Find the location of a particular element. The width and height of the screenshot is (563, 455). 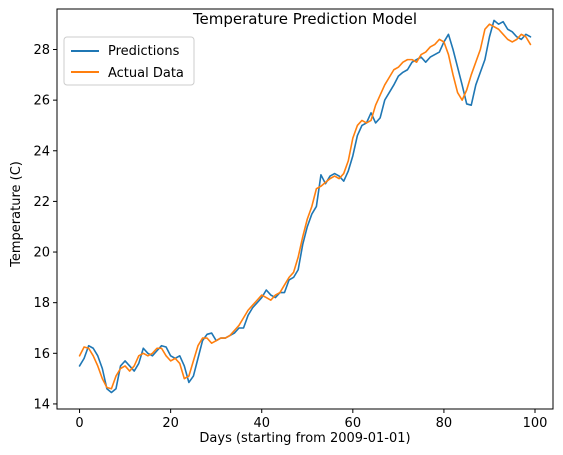

y-tick-label: 14 is located at coordinates (41, 404).